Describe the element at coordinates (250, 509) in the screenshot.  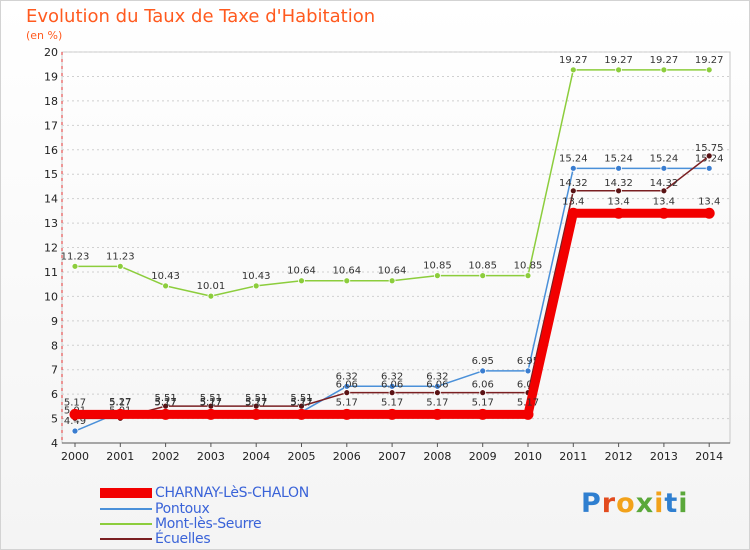
I see `legend-item-pontoux: Pontoux` at that location.